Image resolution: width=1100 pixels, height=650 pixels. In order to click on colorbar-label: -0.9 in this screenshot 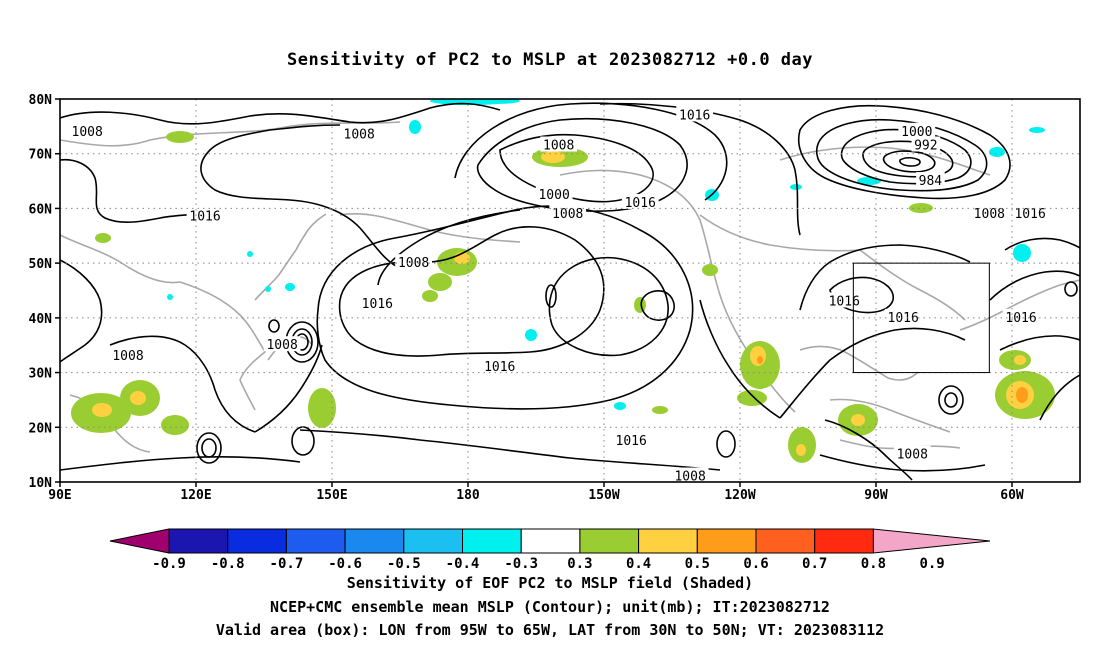, I will do `click(169, 564)`.